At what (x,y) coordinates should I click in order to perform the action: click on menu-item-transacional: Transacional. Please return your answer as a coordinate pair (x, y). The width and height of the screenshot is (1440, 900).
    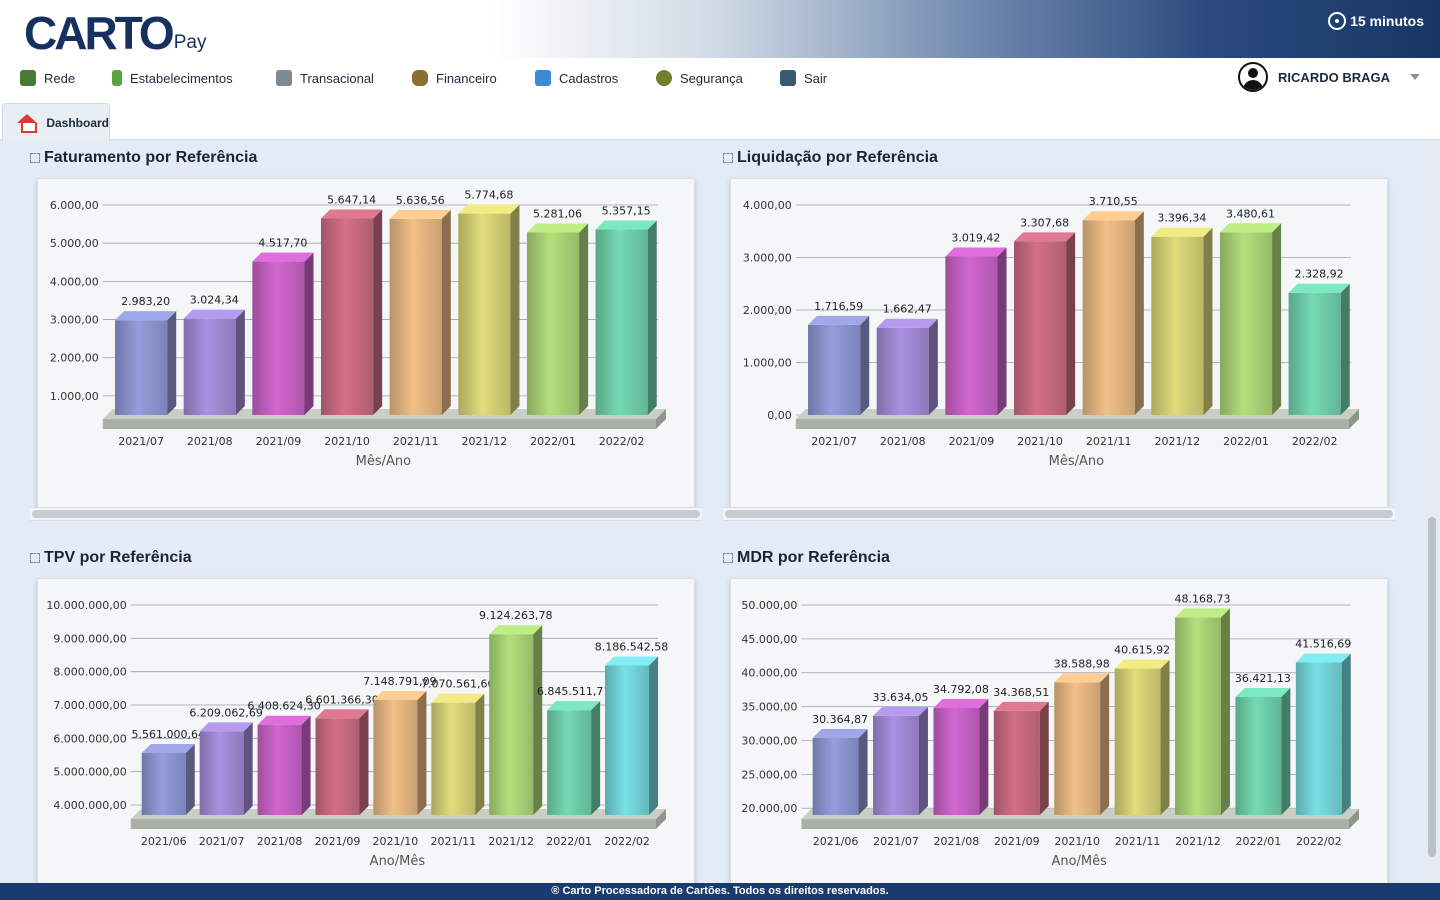
    Looking at the image, I should click on (325, 78).